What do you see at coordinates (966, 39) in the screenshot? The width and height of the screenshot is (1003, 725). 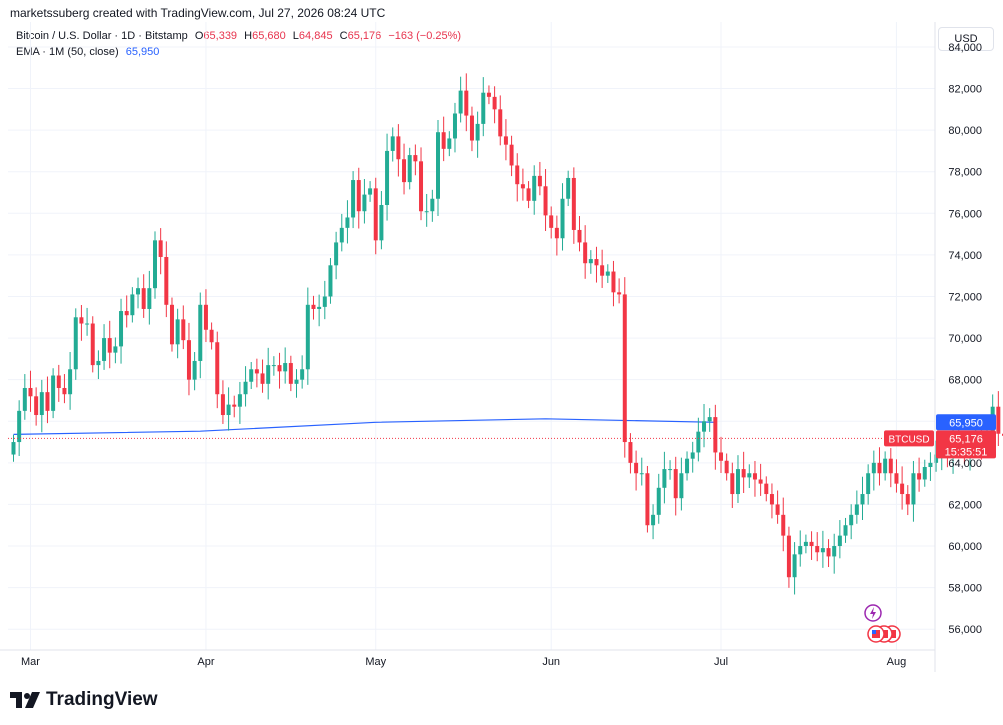 I see `currency-button: USD` at bounding box center [966, 39].